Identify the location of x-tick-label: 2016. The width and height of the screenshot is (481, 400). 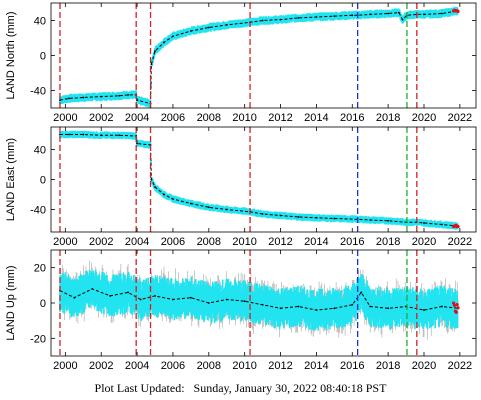
(352, 118).